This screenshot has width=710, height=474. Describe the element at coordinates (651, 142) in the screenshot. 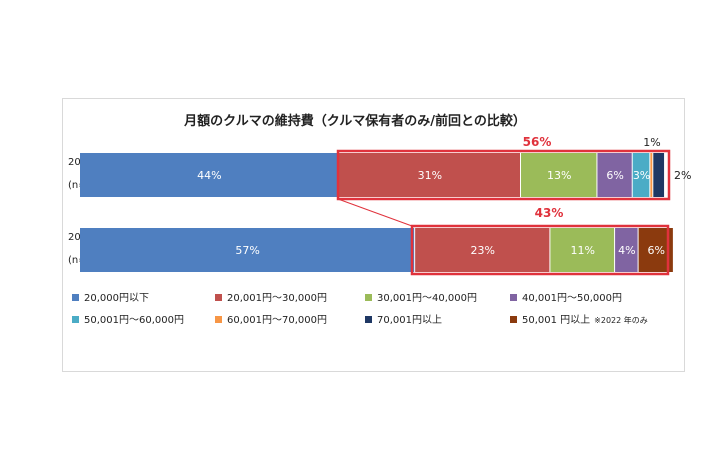

I see `callout-1pct: 1%` at that location.